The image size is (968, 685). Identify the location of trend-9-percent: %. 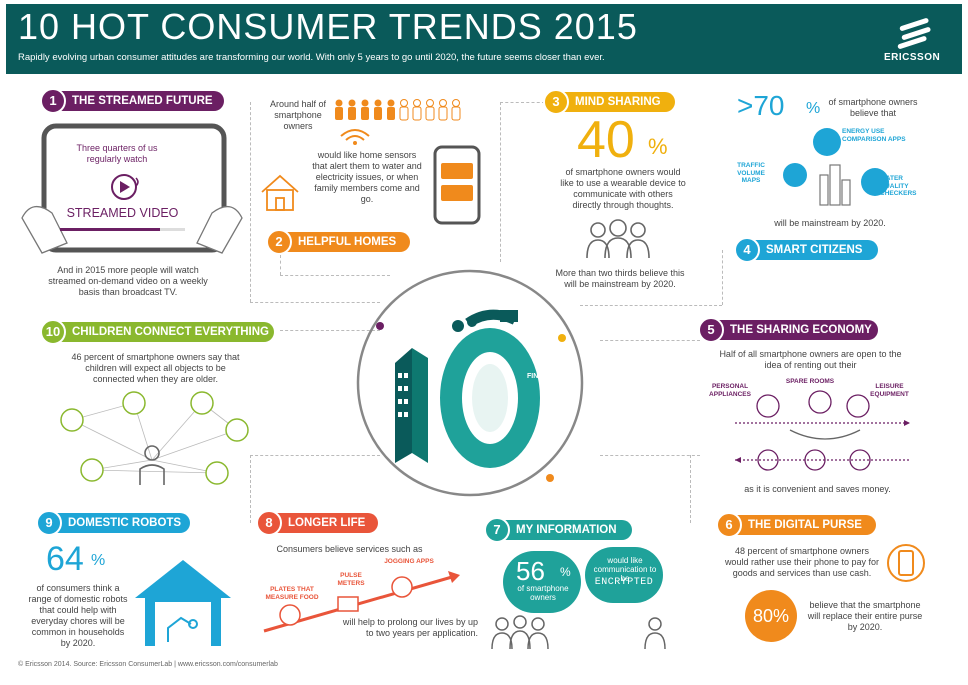
(98, 560).